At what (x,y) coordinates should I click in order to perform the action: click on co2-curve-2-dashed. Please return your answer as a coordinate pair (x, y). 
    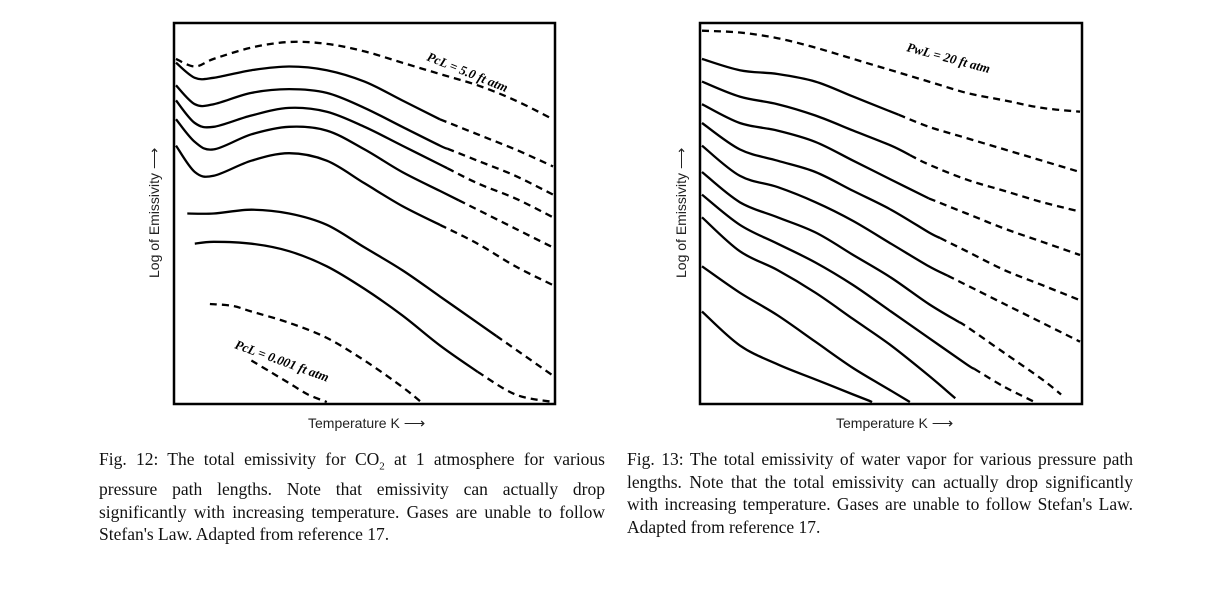
    Looking at the image, I should click on (496, 143).